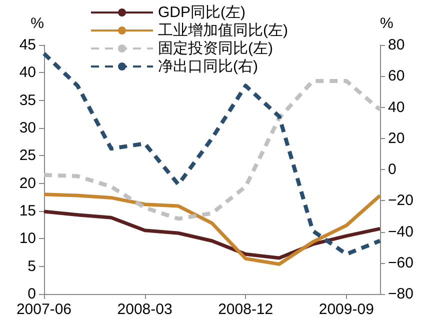  Describe the element at coordinates (396, 76) in the screenshot. I see `y2-tick-label: 60` at that location.